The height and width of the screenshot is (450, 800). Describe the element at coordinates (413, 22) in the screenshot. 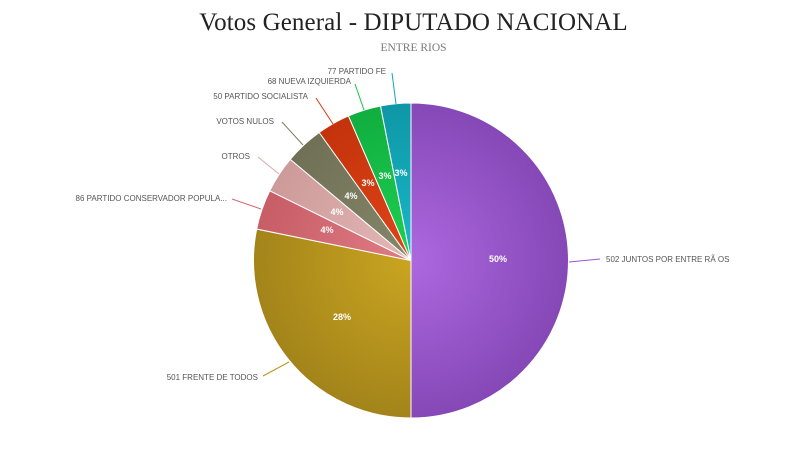

I see `chart-title: Votos General - DIPUTADO NACIONAL` at that location.